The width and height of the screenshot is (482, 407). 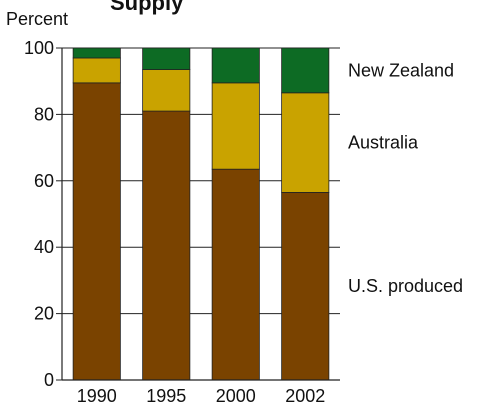 What do you see at coordinates (44, 181) in the screenshot?
I see `y-tick-label: 60` at bounding box center [44, 181].